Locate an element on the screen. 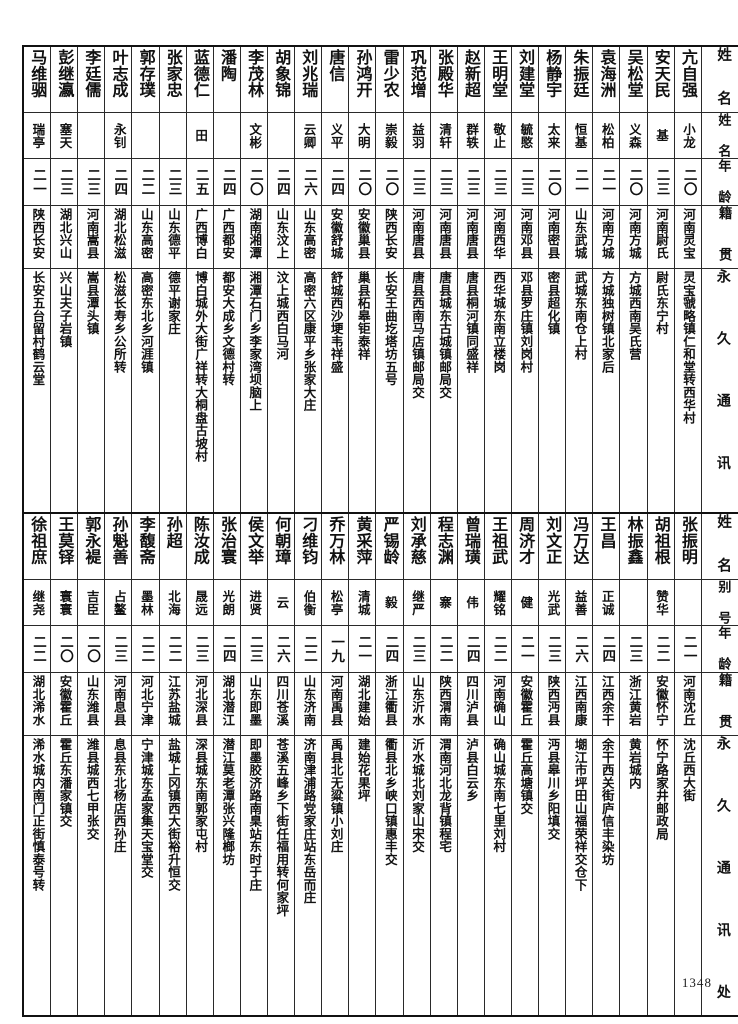  cell-age: 二四 is located at coordinates (281, 182).